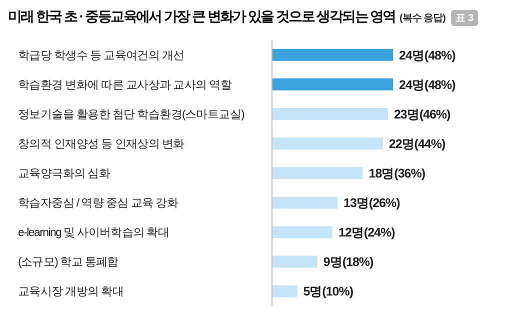 This screenshot has height=320, width=520. Describe the element at coordinates (202, 17) in the screenshot. I see `chart-title: 미래 한국 초 · 중등교육에서 가장 큰 변화가 있을 것으로 생각되는 영역` at that location.